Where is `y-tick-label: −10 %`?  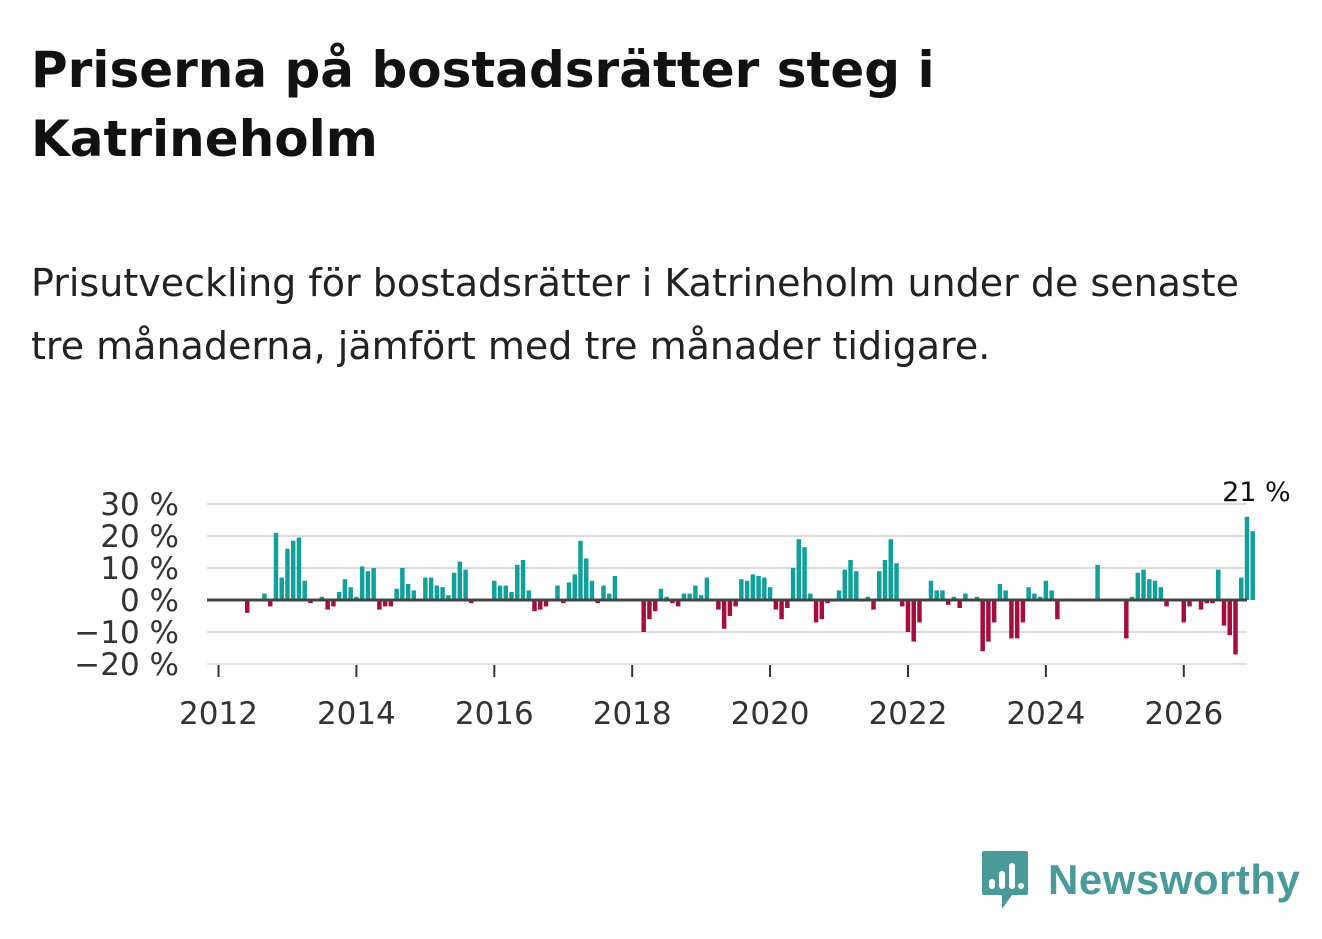
y-tick-label: −10 % is located at coordinates (126, 633).